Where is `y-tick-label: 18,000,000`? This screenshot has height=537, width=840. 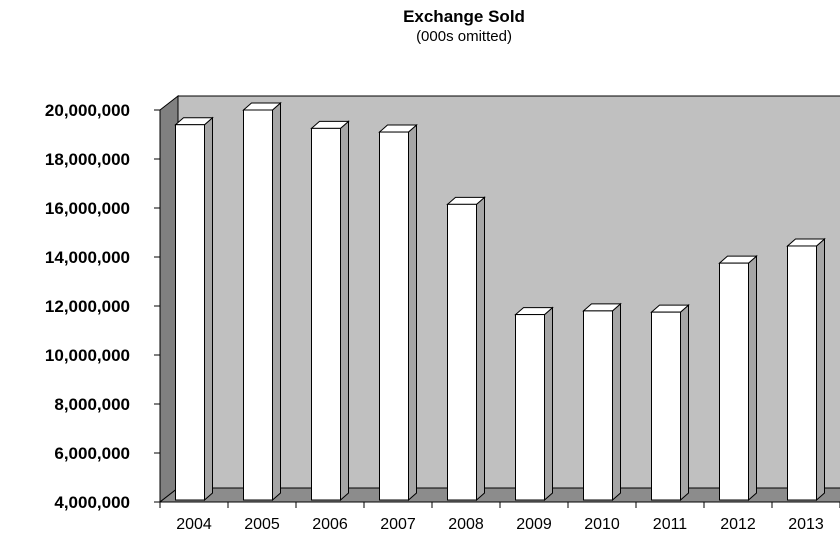
y-tick-label: 18,000,000 is located at coordinates (87, 159).